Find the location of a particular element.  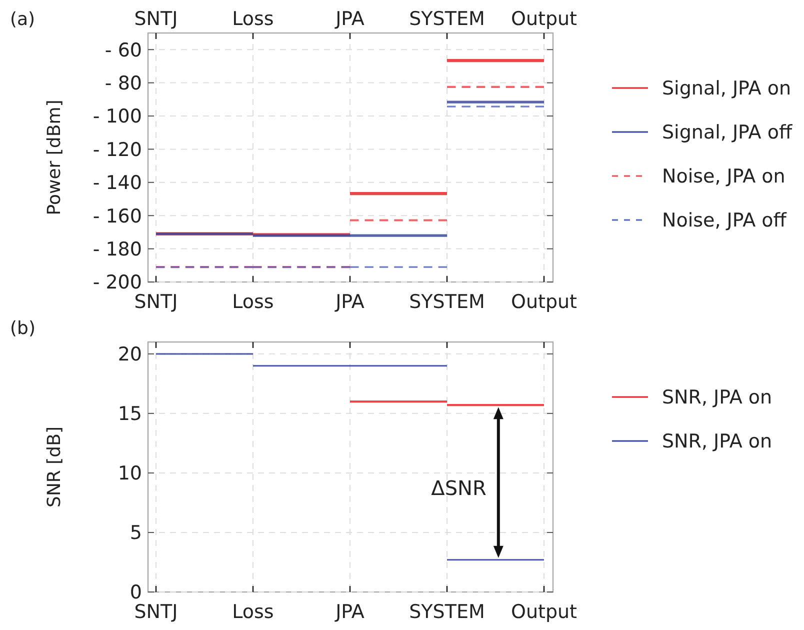

legend-label: Noise, JPA off is located at coordinates (725, 221).